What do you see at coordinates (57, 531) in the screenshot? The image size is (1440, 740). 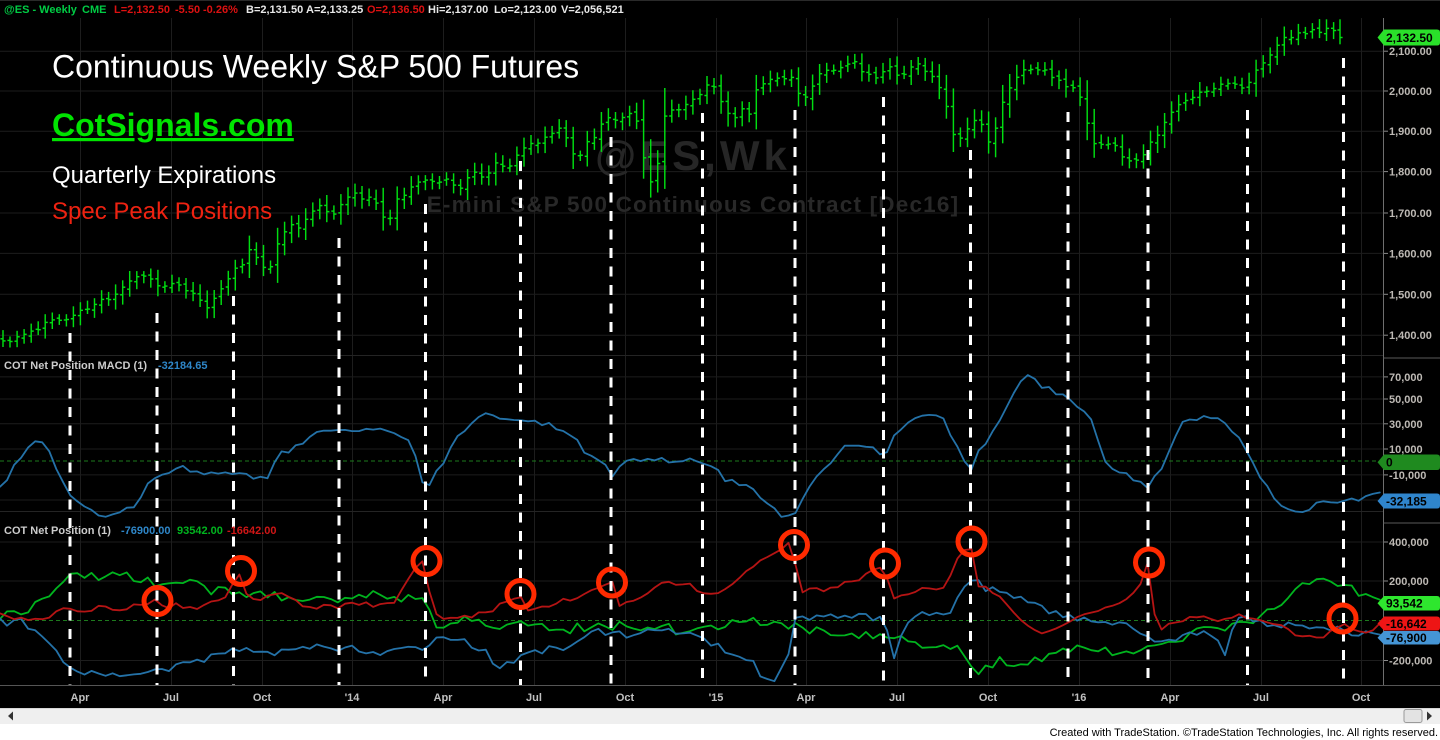 I see `svg-text: COT Net Position (1)` at bounding box center [57, 531].